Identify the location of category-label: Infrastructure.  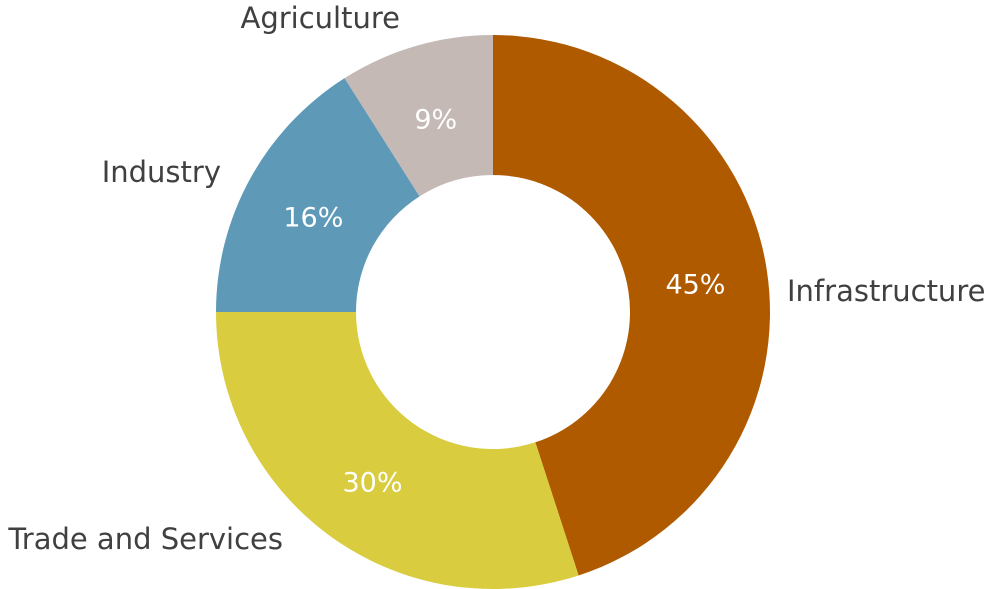
(886, 291).